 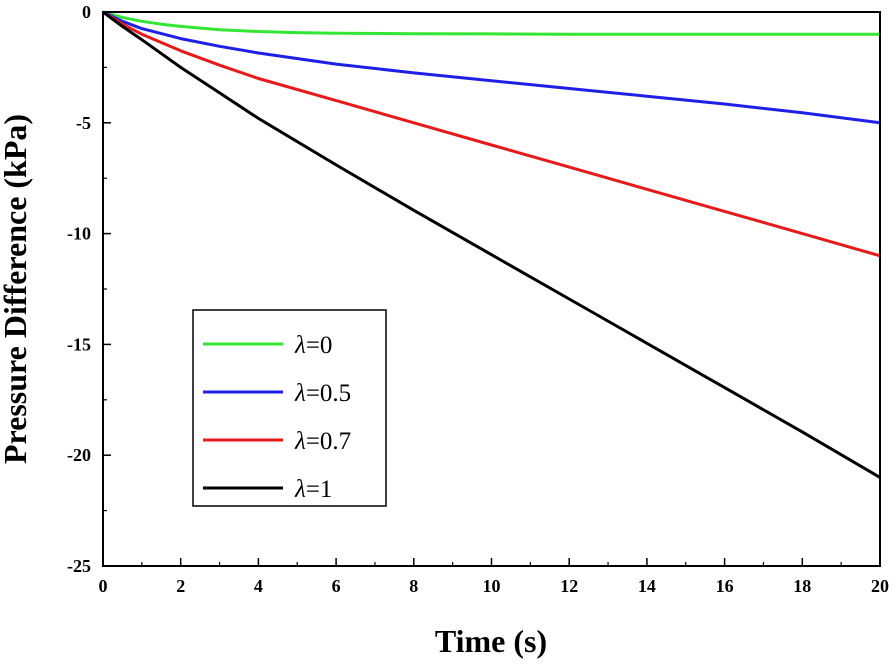 What do you see at coordinates (802, 586) in the screenshot?
I see `x-tick-label: 18` at bounding box center [802, 586].